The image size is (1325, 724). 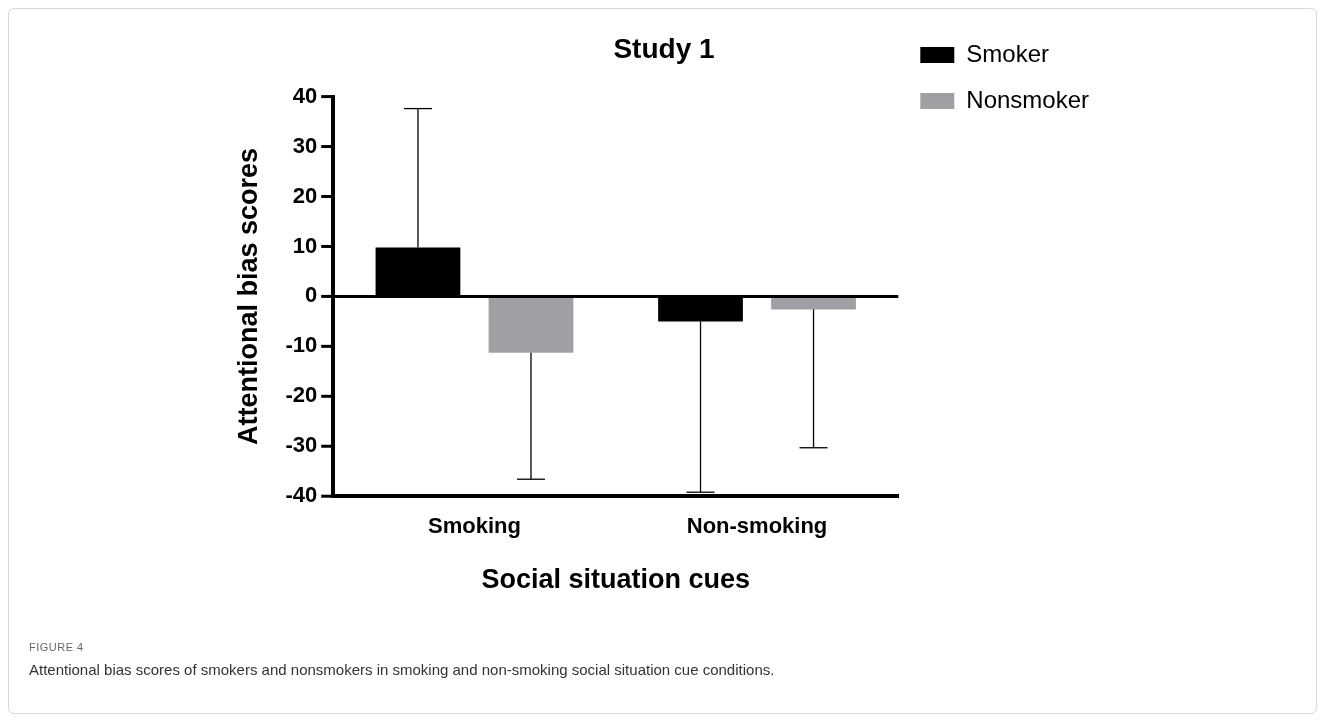 What do you see at coordinates (616, 579) in the screenshot?
I see `x-axis-title: Social situation cues` at bounding box center [616, 579].